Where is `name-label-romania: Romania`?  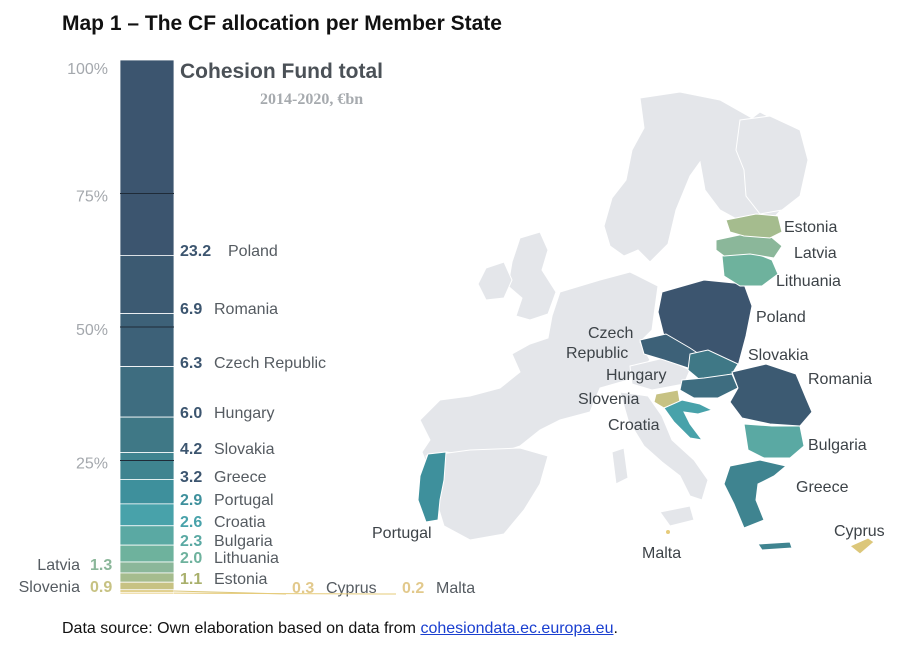 name-label-romania: Romania is located at coordinates (246, 309).